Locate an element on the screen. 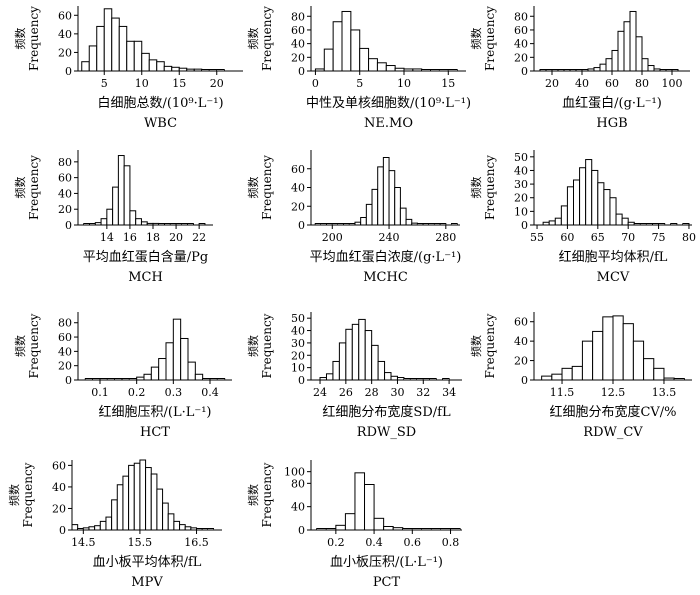  nemo-ylabel-cn: 频数 is located at coordinates (253, 39).